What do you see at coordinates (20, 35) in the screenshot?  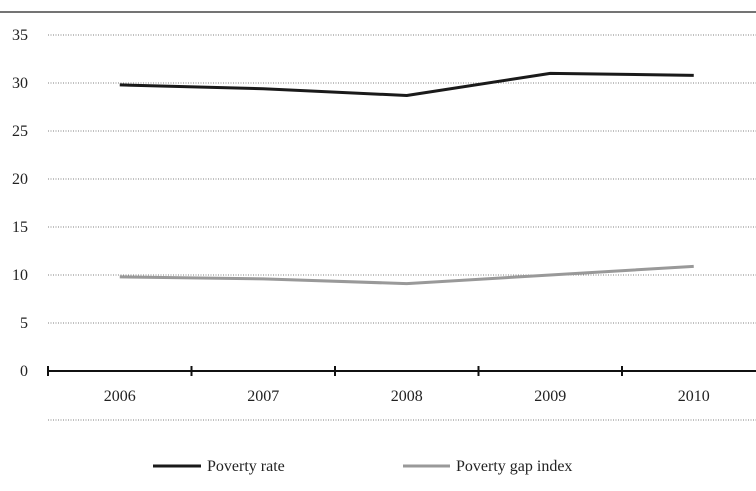 I see `y-tick-label-35: 35` at bounding box center [20, 35].